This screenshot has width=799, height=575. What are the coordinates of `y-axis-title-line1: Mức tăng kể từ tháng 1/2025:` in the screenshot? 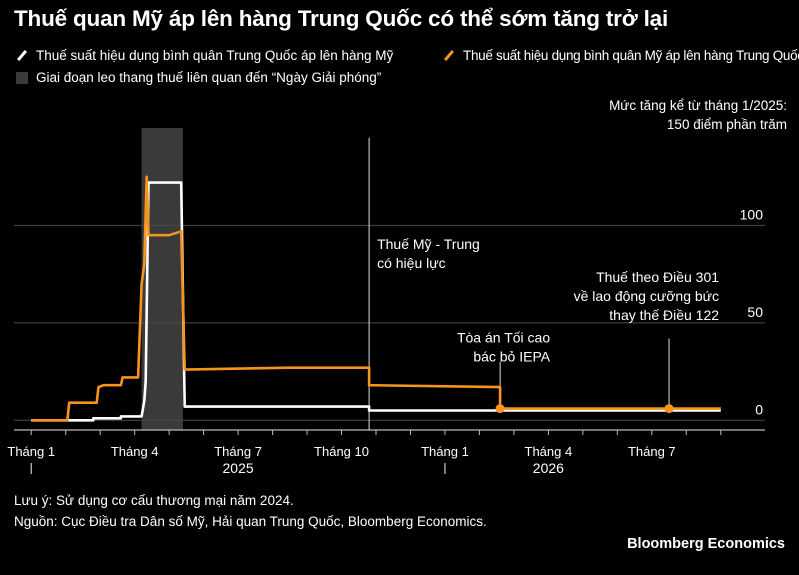 It's located at (698, 105).